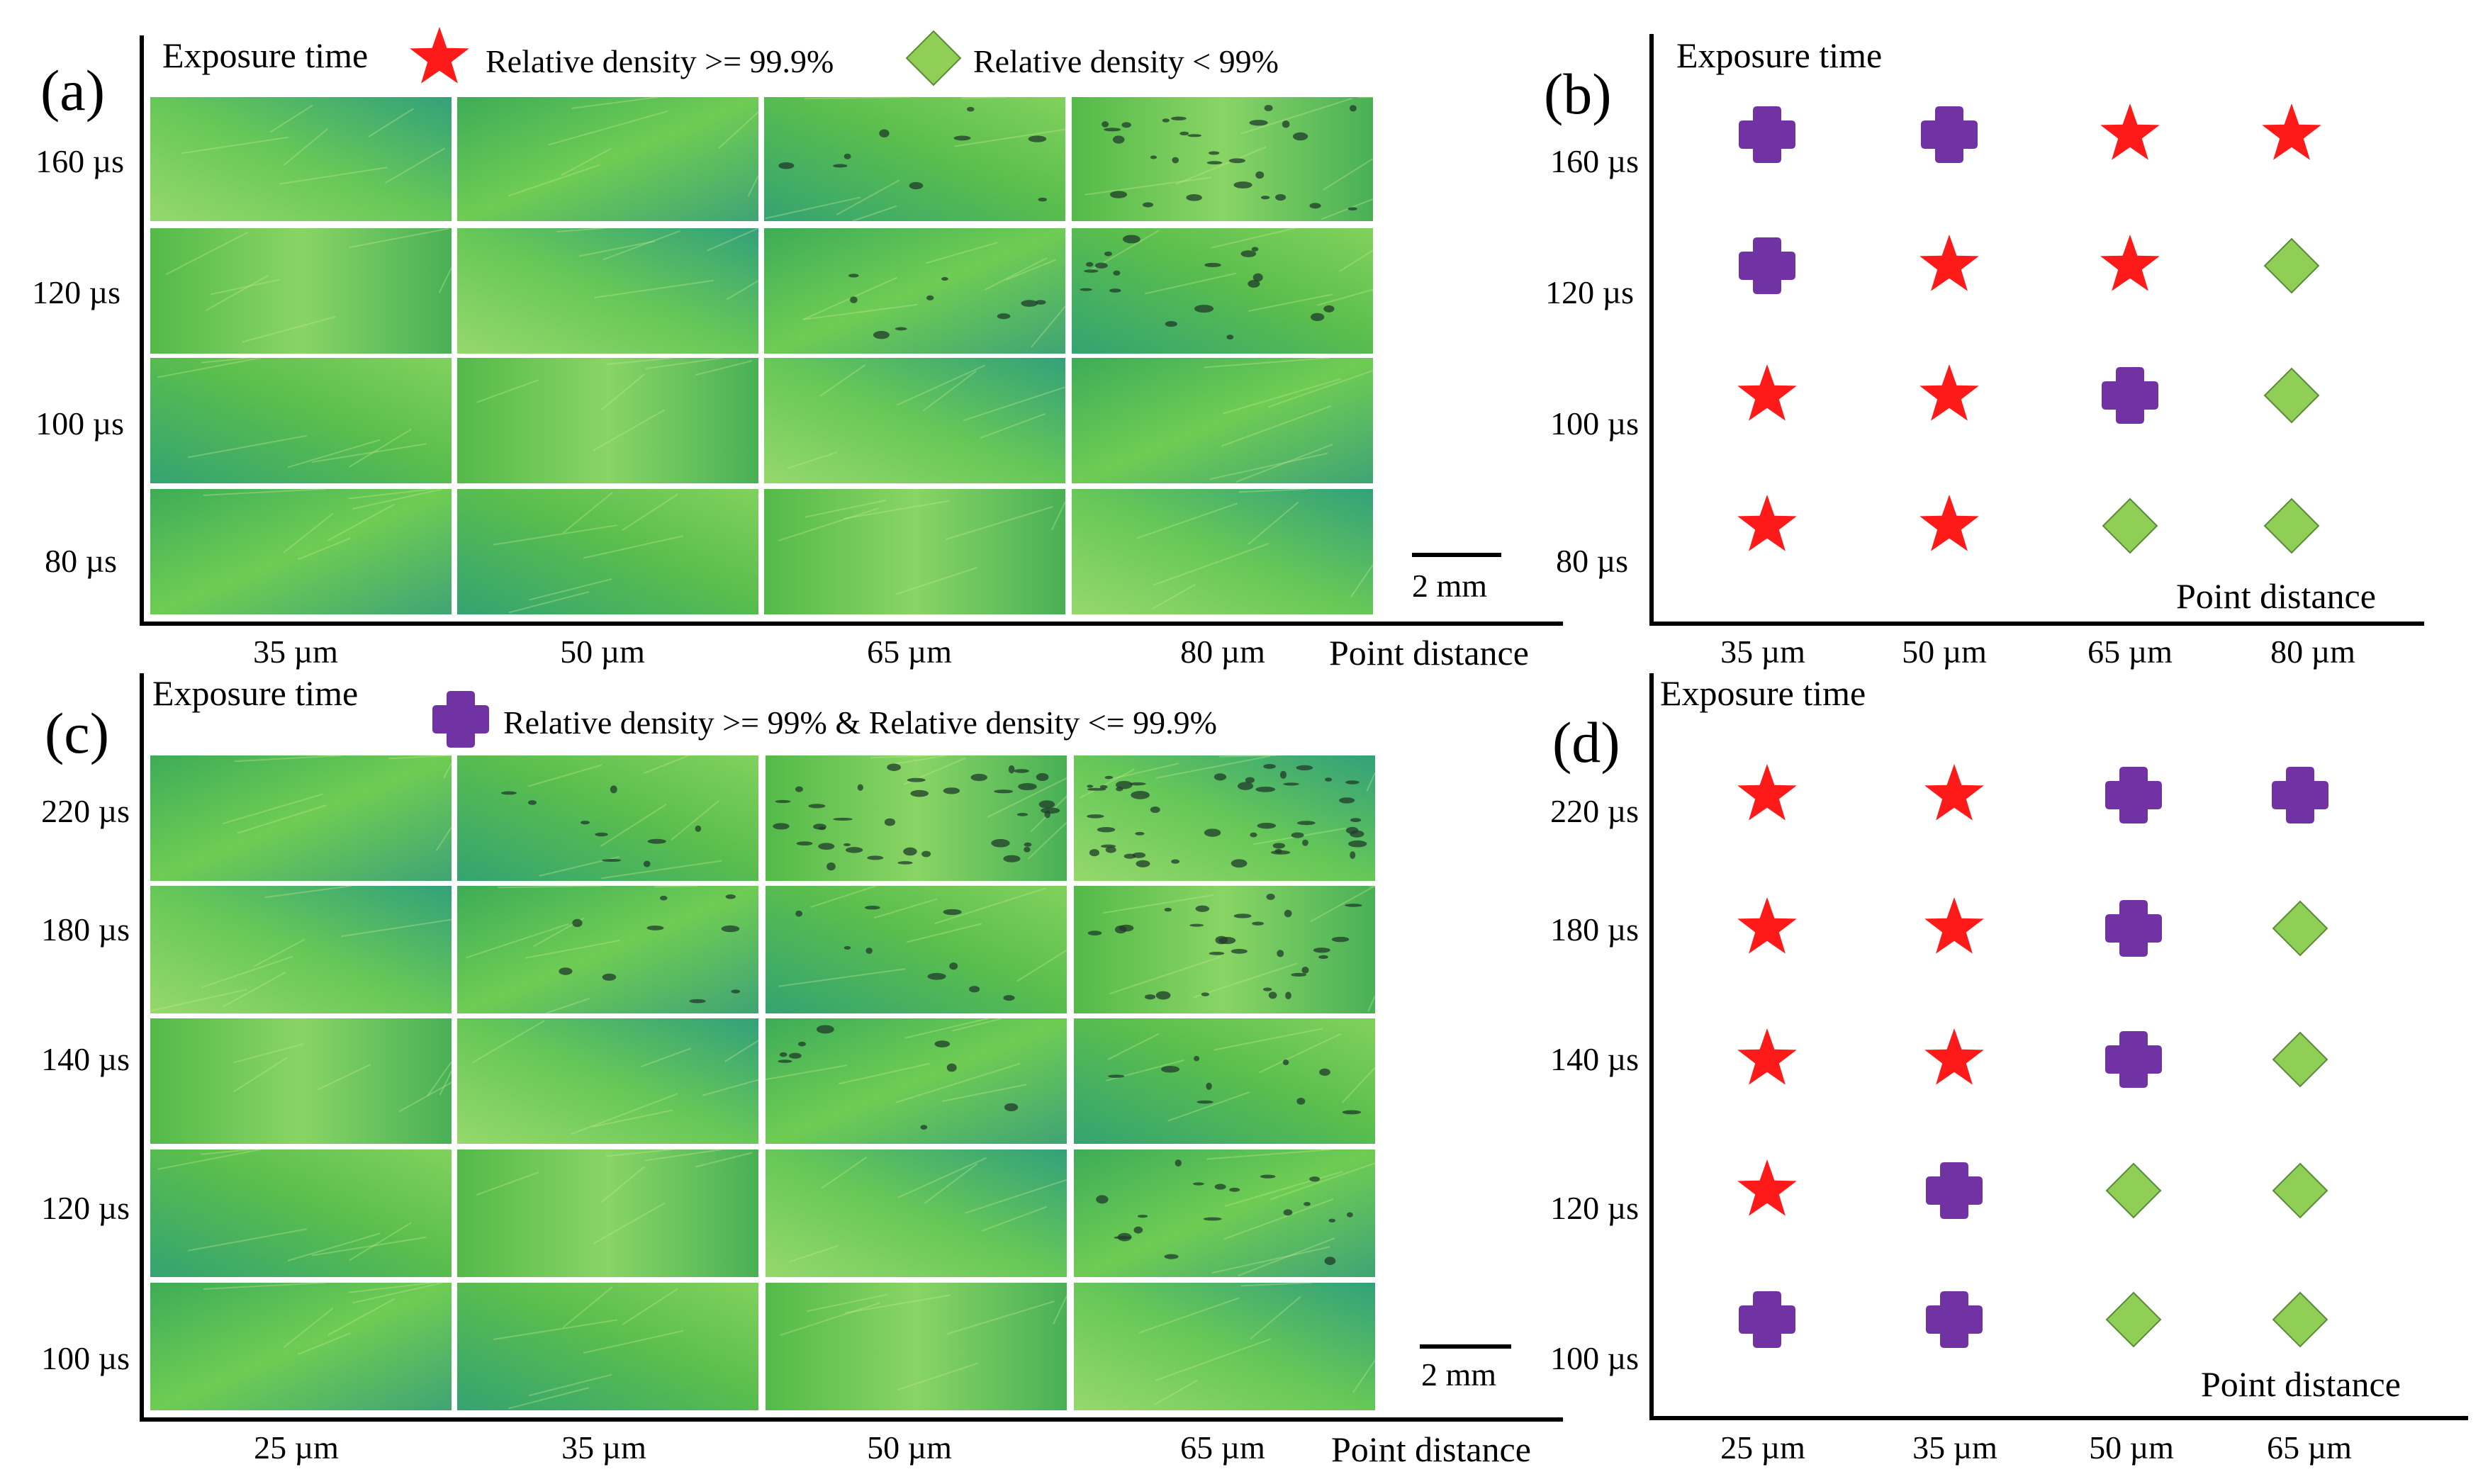 Image resolution: width=2483 pixels, height=1484 pixels. I want to click on marker-grid-b, so click(2029, 328).